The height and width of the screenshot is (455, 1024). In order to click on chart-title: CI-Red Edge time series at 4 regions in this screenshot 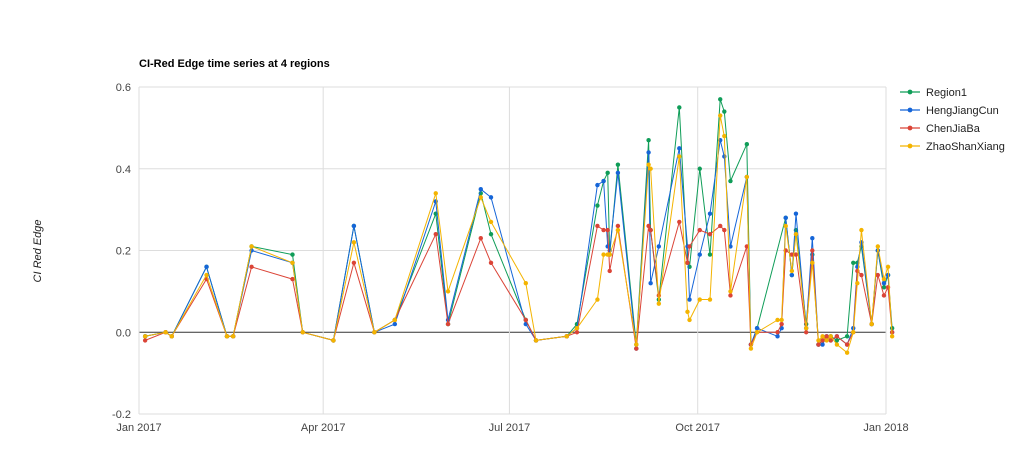, I will do `click(234, 64)`.